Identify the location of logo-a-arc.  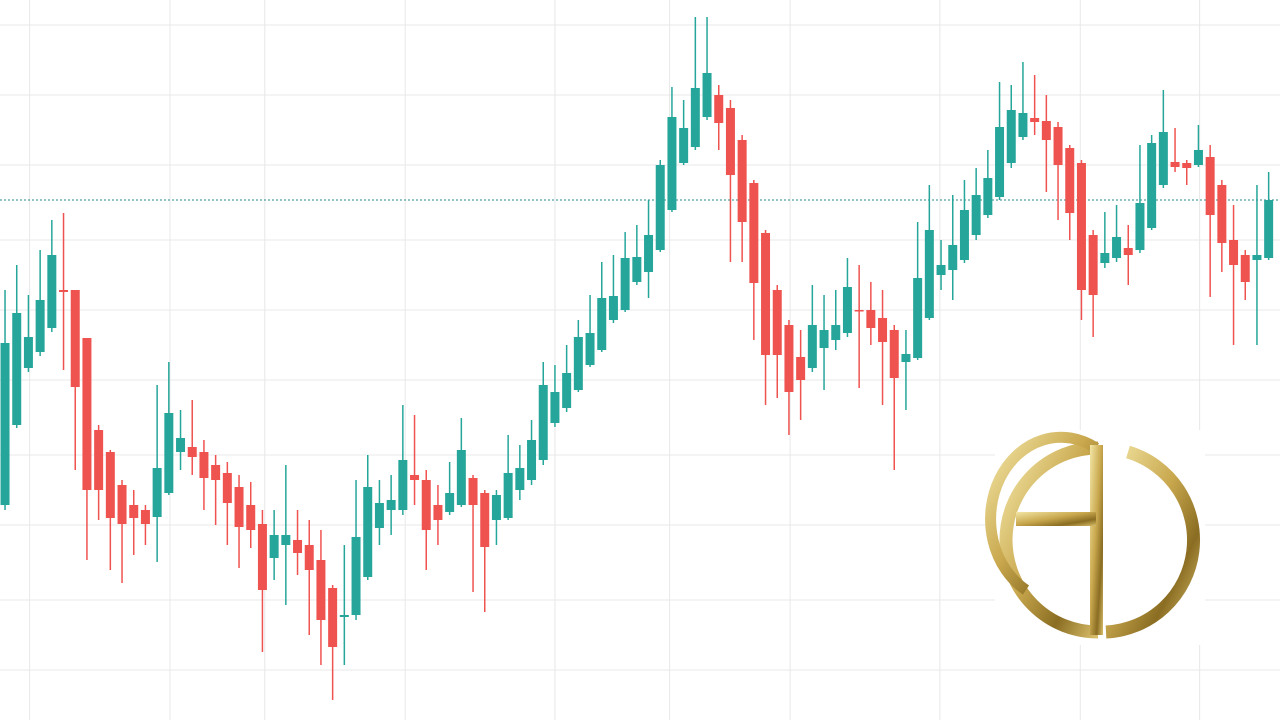
(1042, 513).